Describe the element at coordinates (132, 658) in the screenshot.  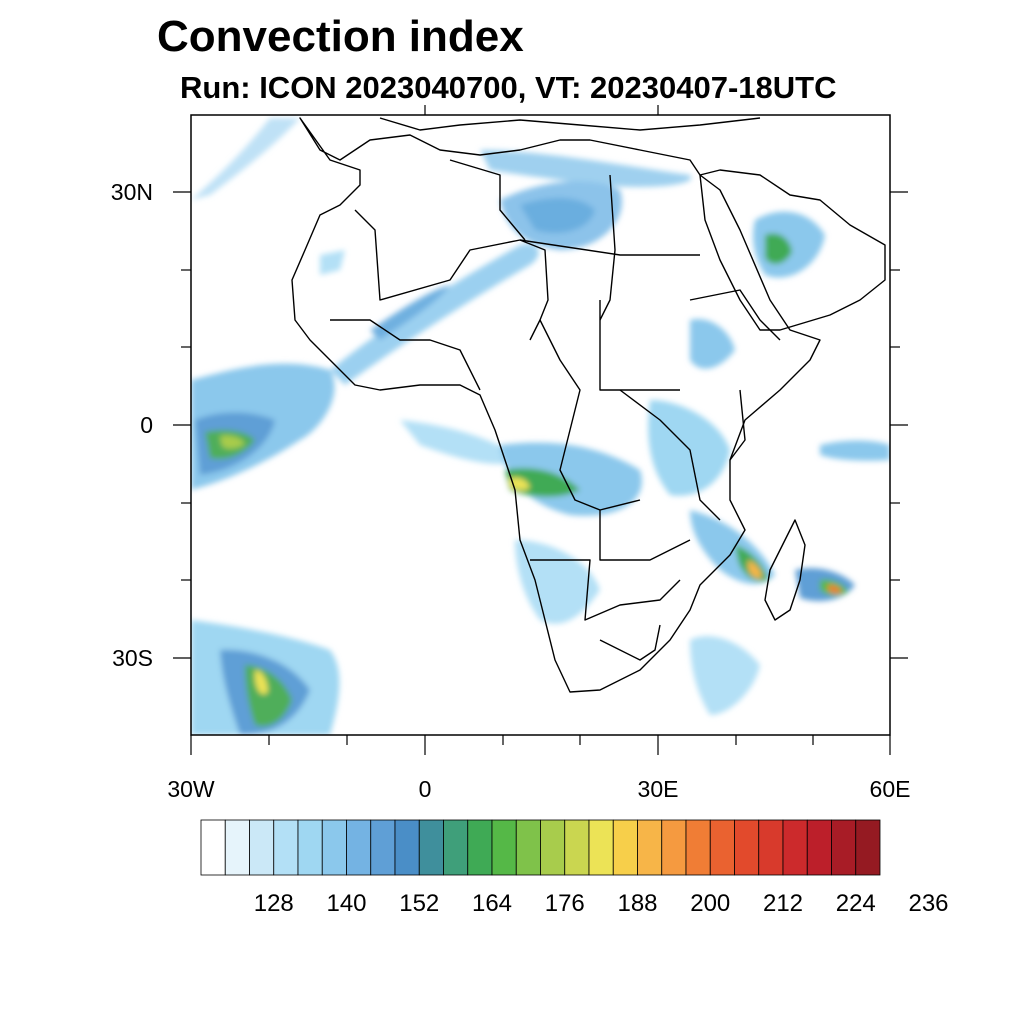
I see `y-label-30s: 30S` at that location.